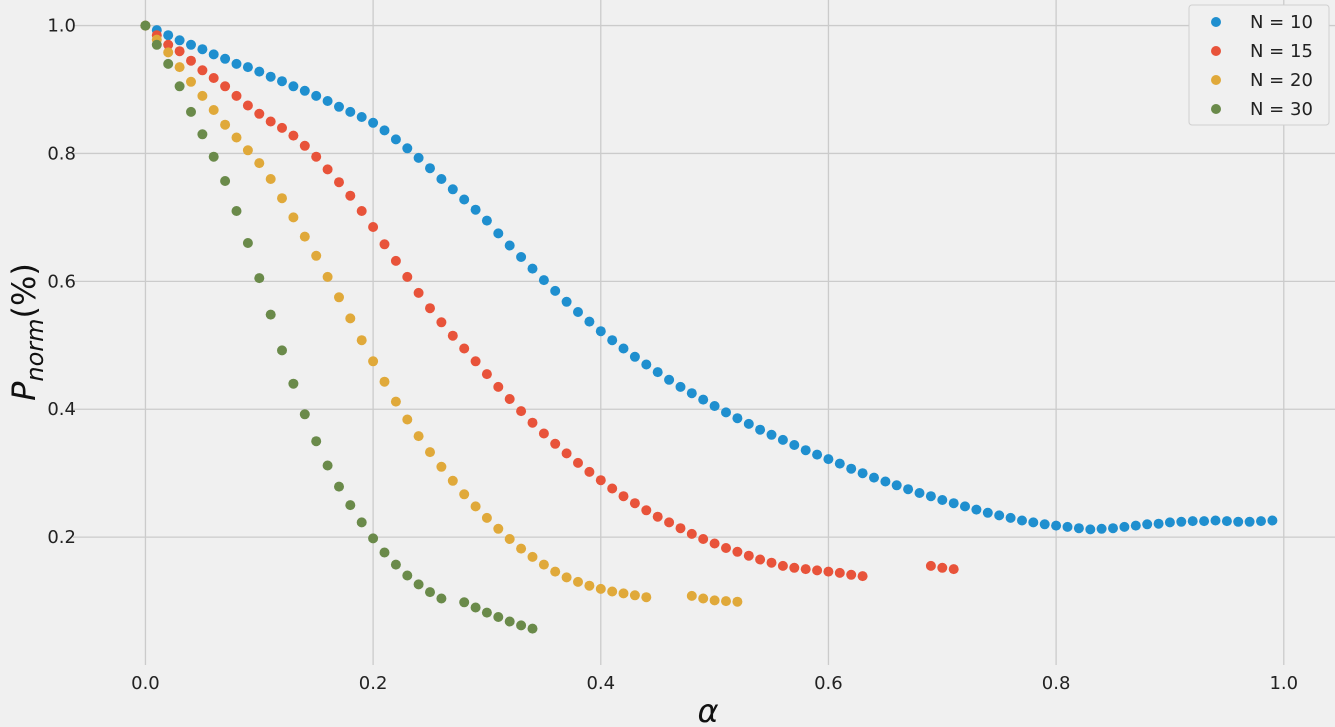 This screenshot has height=727, width=1335. I want to click on legend-label: N = 15, so click(1281, 51).